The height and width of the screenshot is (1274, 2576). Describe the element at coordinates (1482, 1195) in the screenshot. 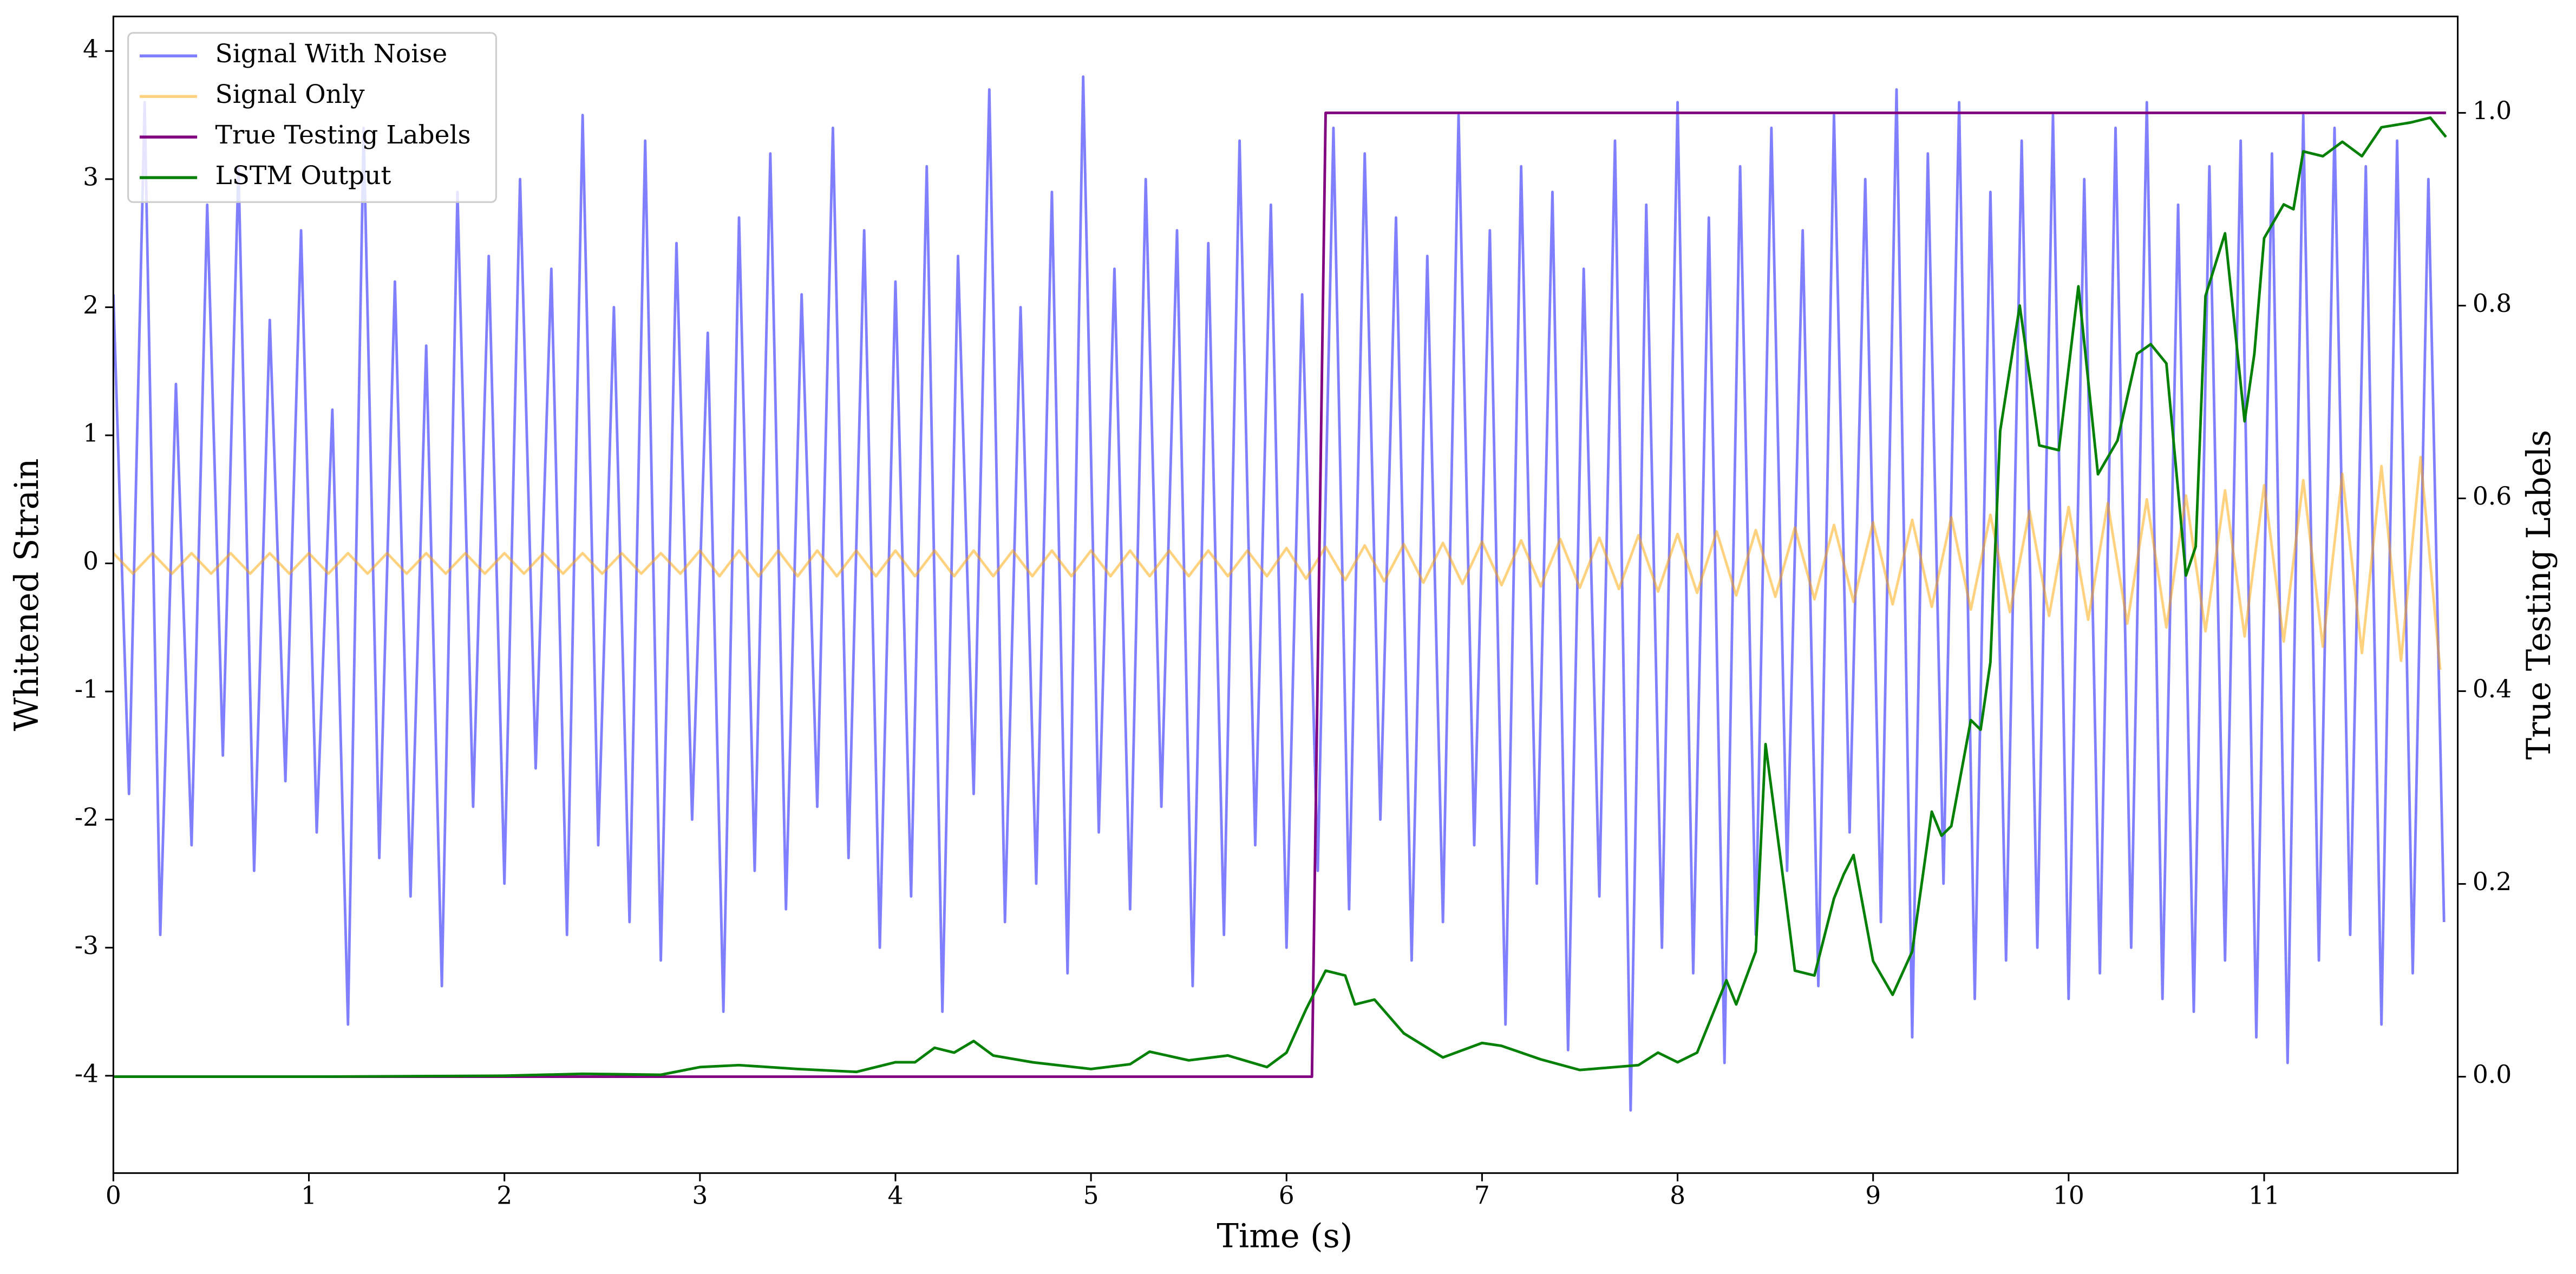

I see `x-tick-label: 7` at that location.